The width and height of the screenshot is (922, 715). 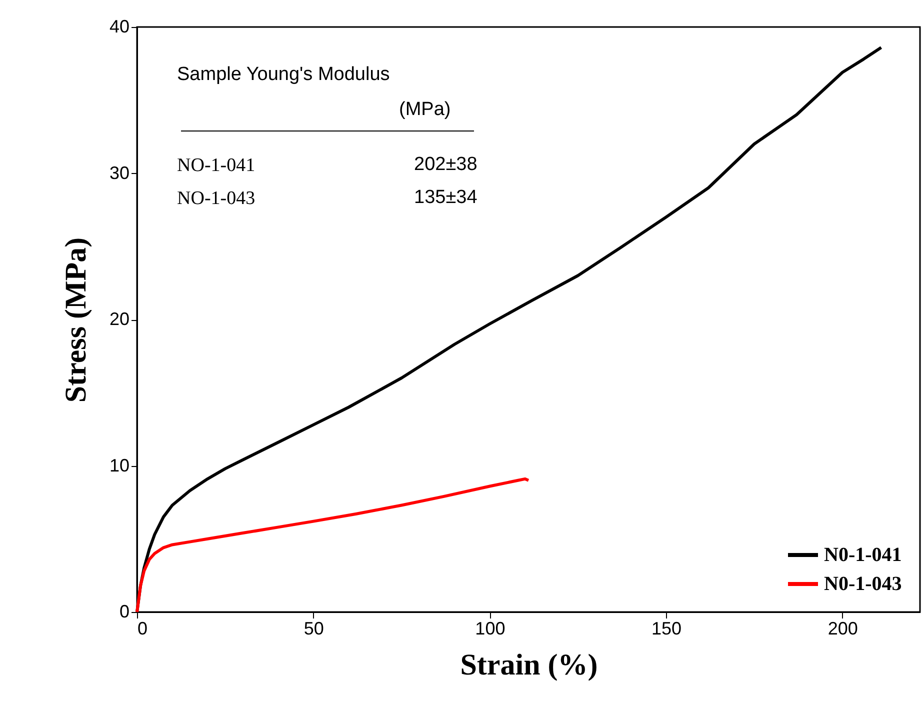 What do you see at coordinates (216, 165) in the screenshot?
I see `annotation: NO-1-041` at bounding box center [216, 165].